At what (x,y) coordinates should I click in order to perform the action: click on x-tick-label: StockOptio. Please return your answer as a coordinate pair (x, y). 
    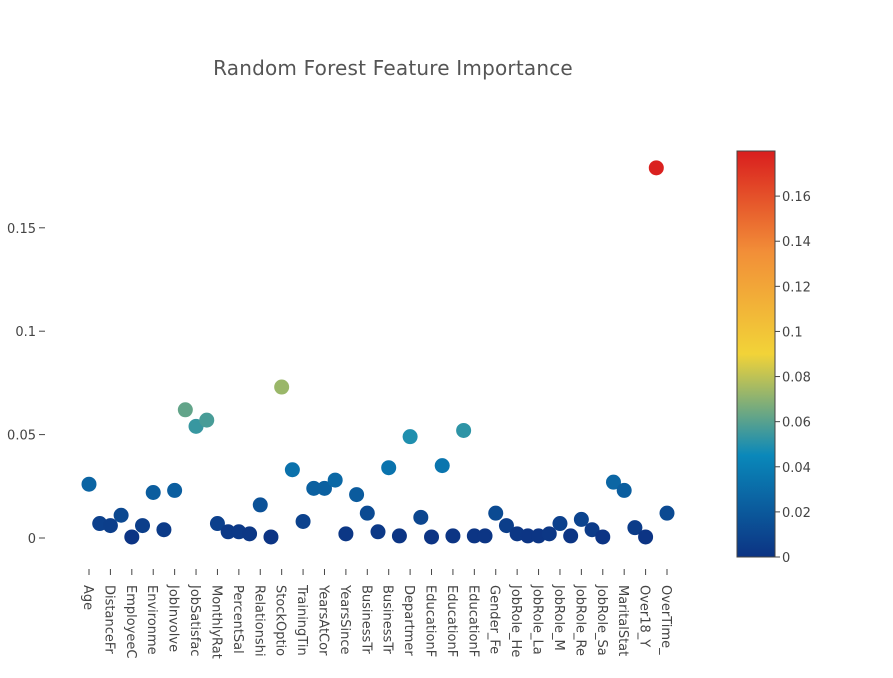
    Looking at the image, I should click on (280, 620).